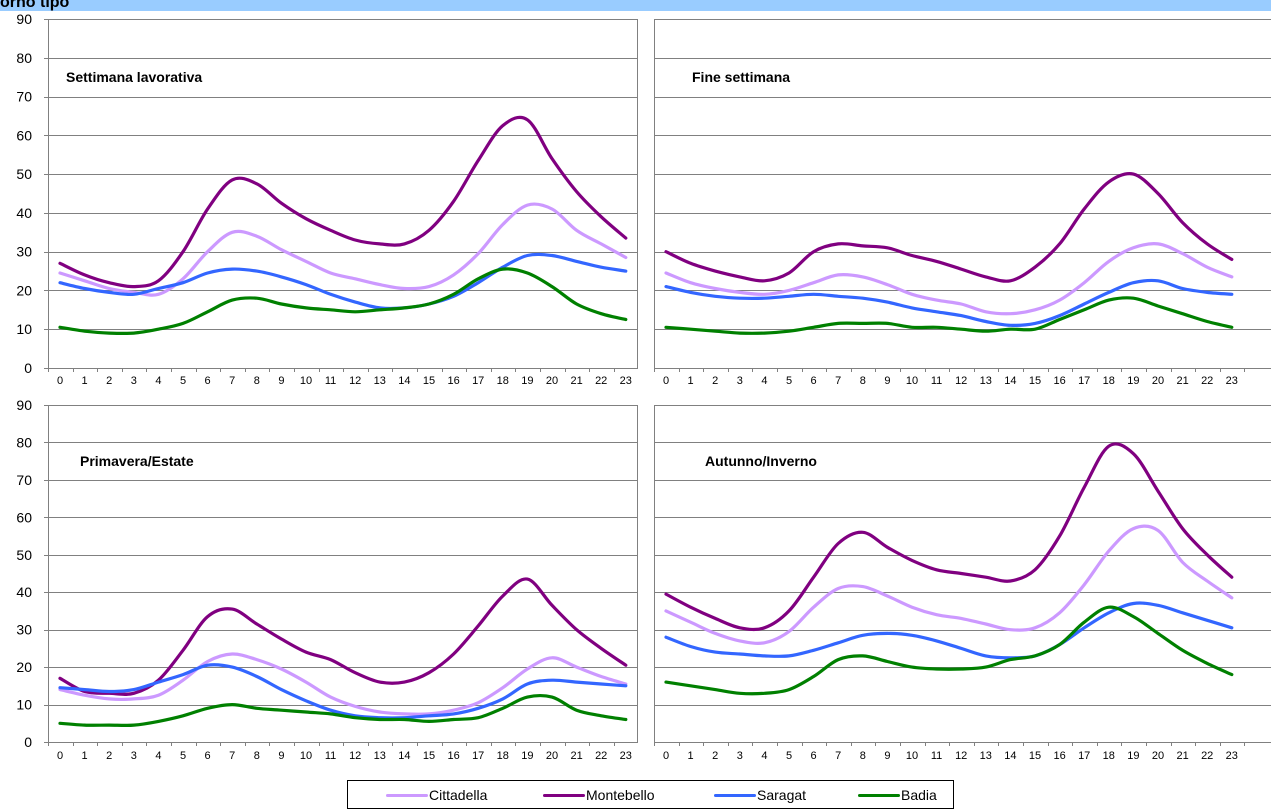 This screenshot has width=1271, height=809. Describe the element at coordinates (35, 5) in the screenshot. I see `header-title: orno tipo` at that location.